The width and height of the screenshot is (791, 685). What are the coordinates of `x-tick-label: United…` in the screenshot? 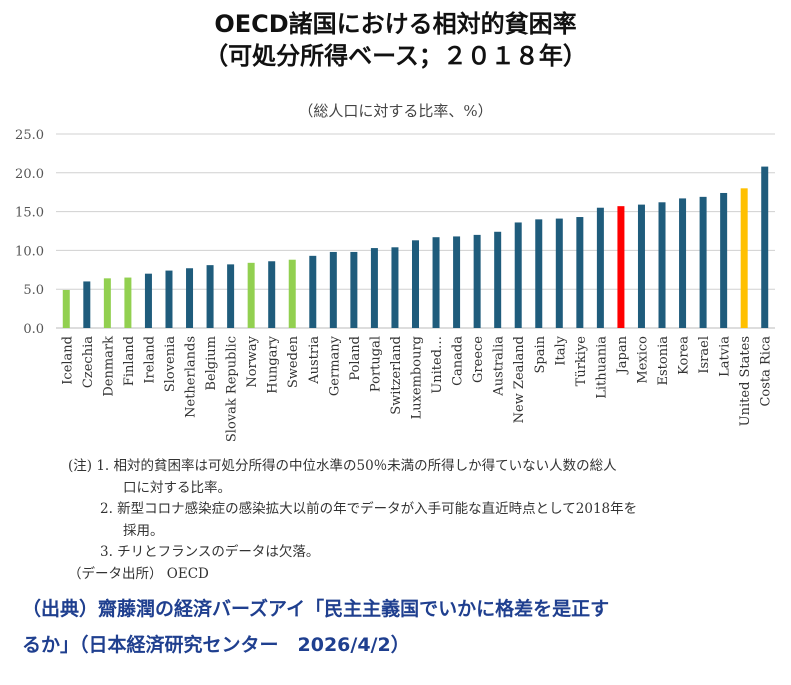 It's located at (437, 365).